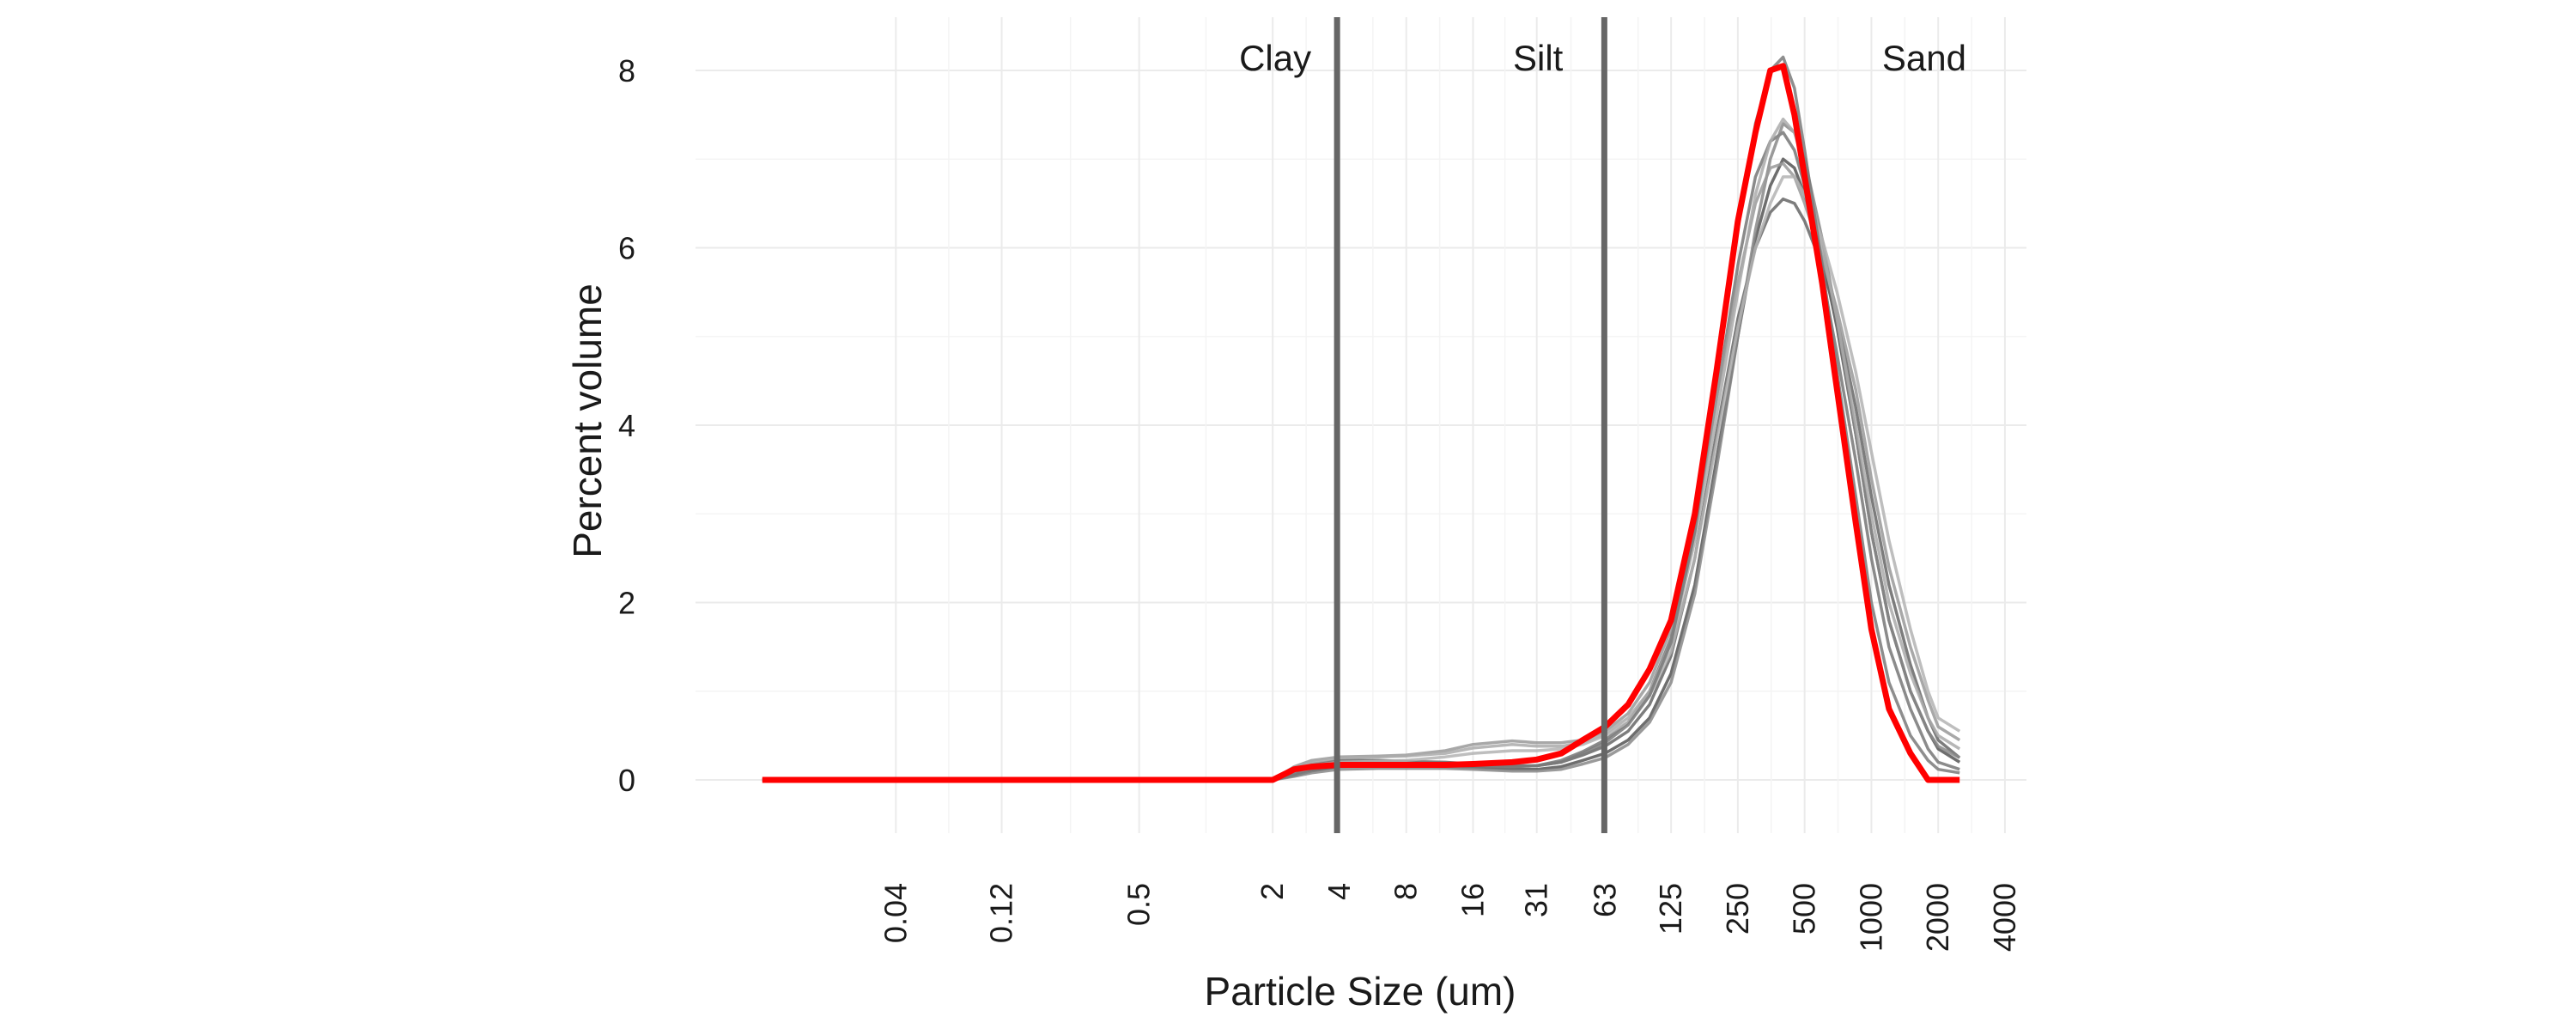  Describe the element at coordinates (627, 247) in the screenshot. I see `y-tick-label: 6` at that location.